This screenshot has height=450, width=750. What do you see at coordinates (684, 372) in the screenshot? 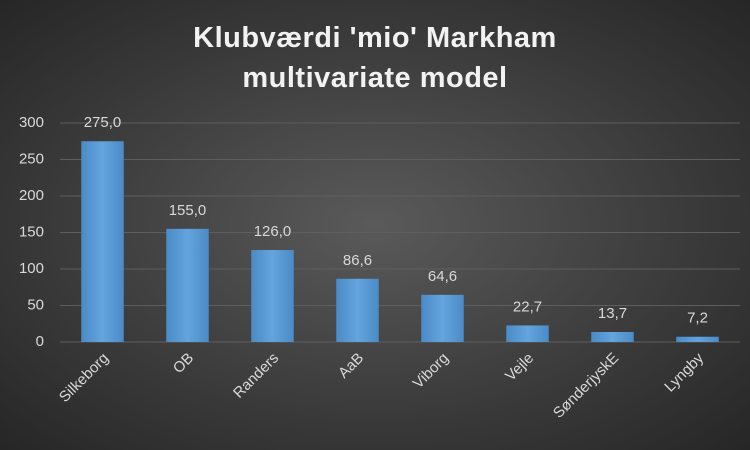
I see `x-tick-label: Lyngby` at bounding box center [684, 372].